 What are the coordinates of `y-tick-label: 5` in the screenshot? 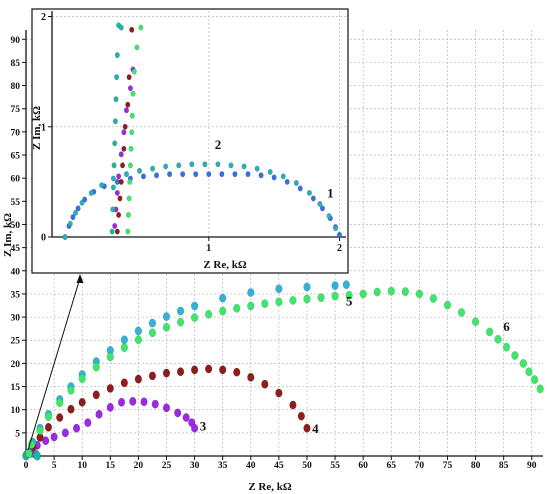 It's located at (17, 434).